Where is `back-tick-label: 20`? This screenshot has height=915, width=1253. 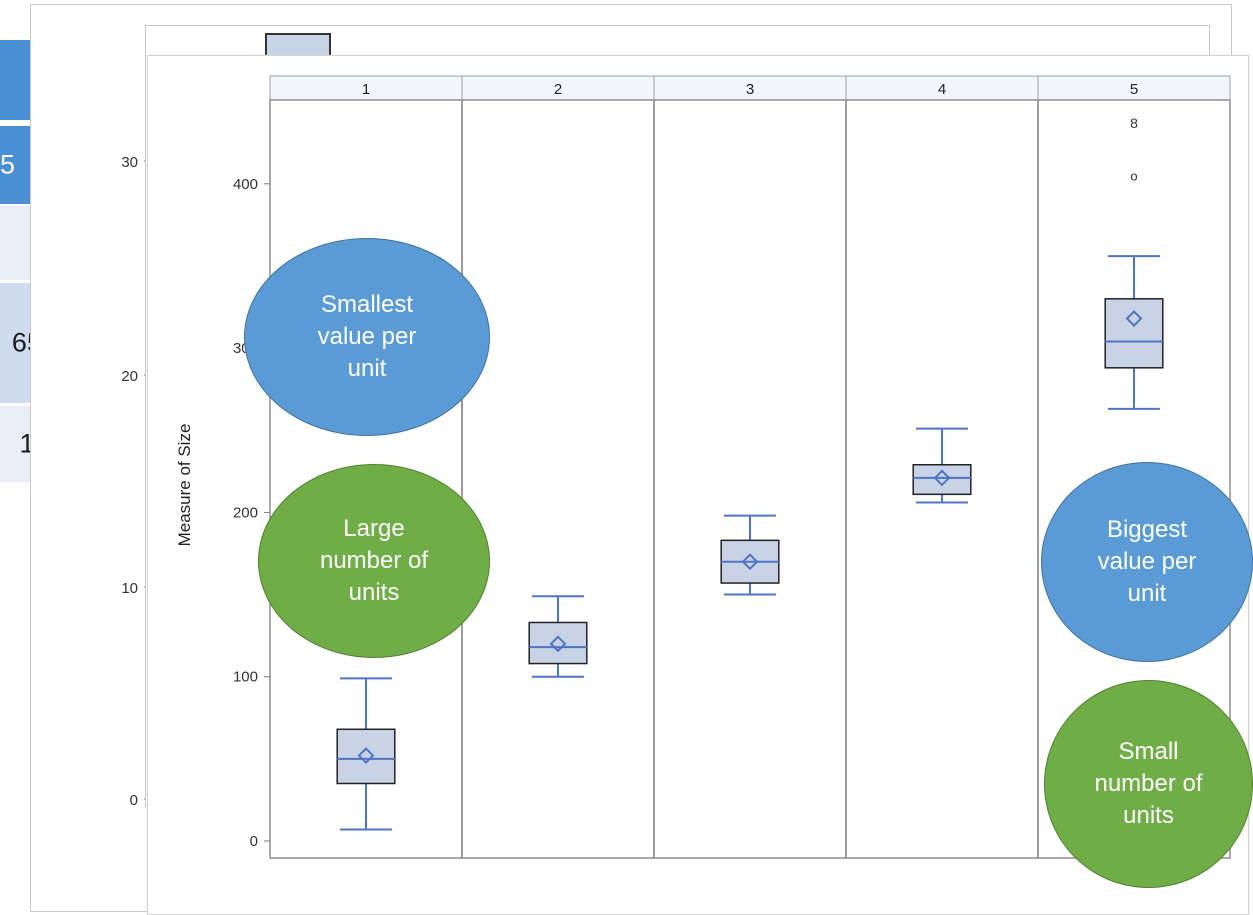
back-tick-label: 20 is located at coordinates (129, 376).